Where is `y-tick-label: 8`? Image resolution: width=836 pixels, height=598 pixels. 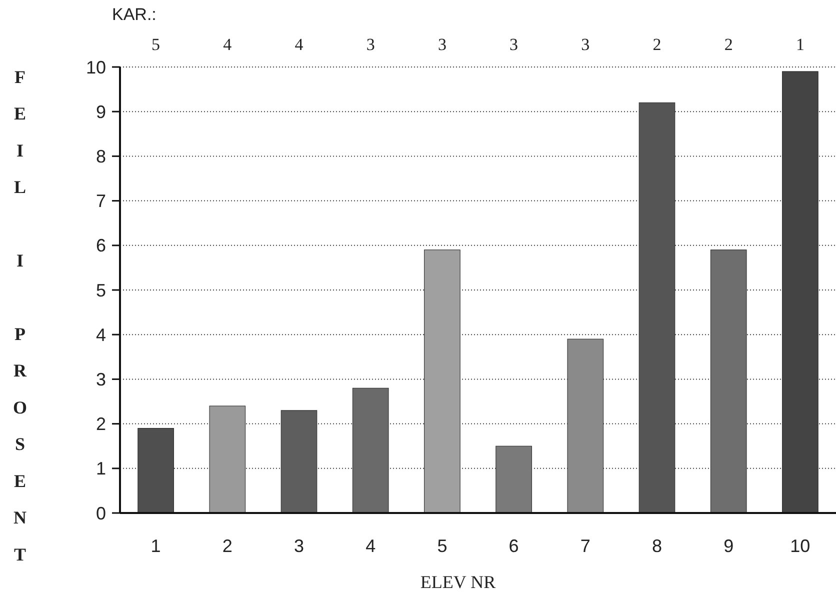
y-tick-label: 8 is located at coordinates (101, 156).